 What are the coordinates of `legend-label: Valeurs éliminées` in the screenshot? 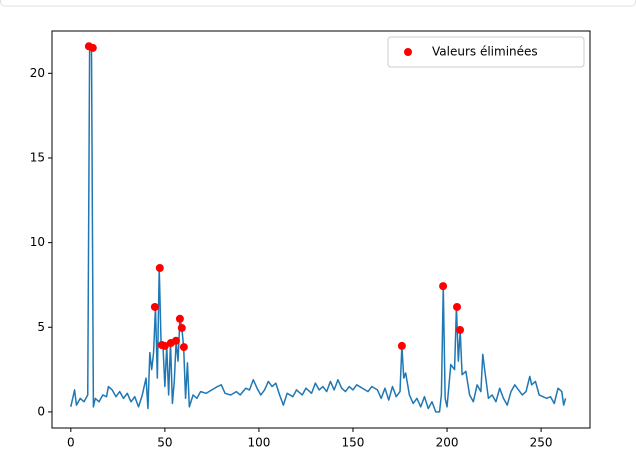 It's located at (485, 52).